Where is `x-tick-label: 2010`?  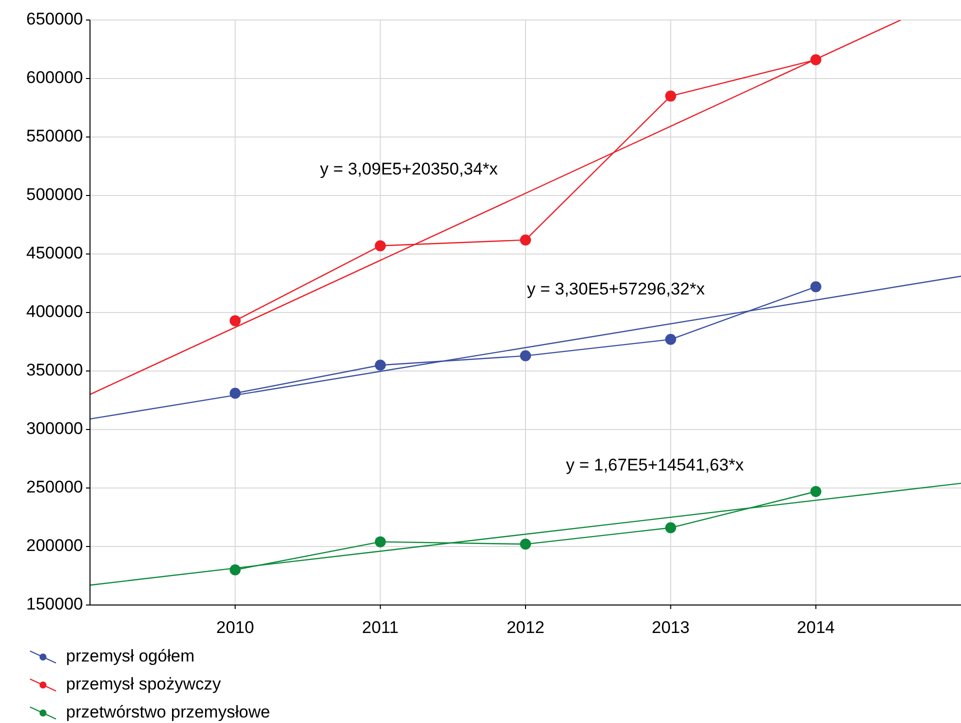 x-tick-label: 2010 is located at coordinates (235, 627).